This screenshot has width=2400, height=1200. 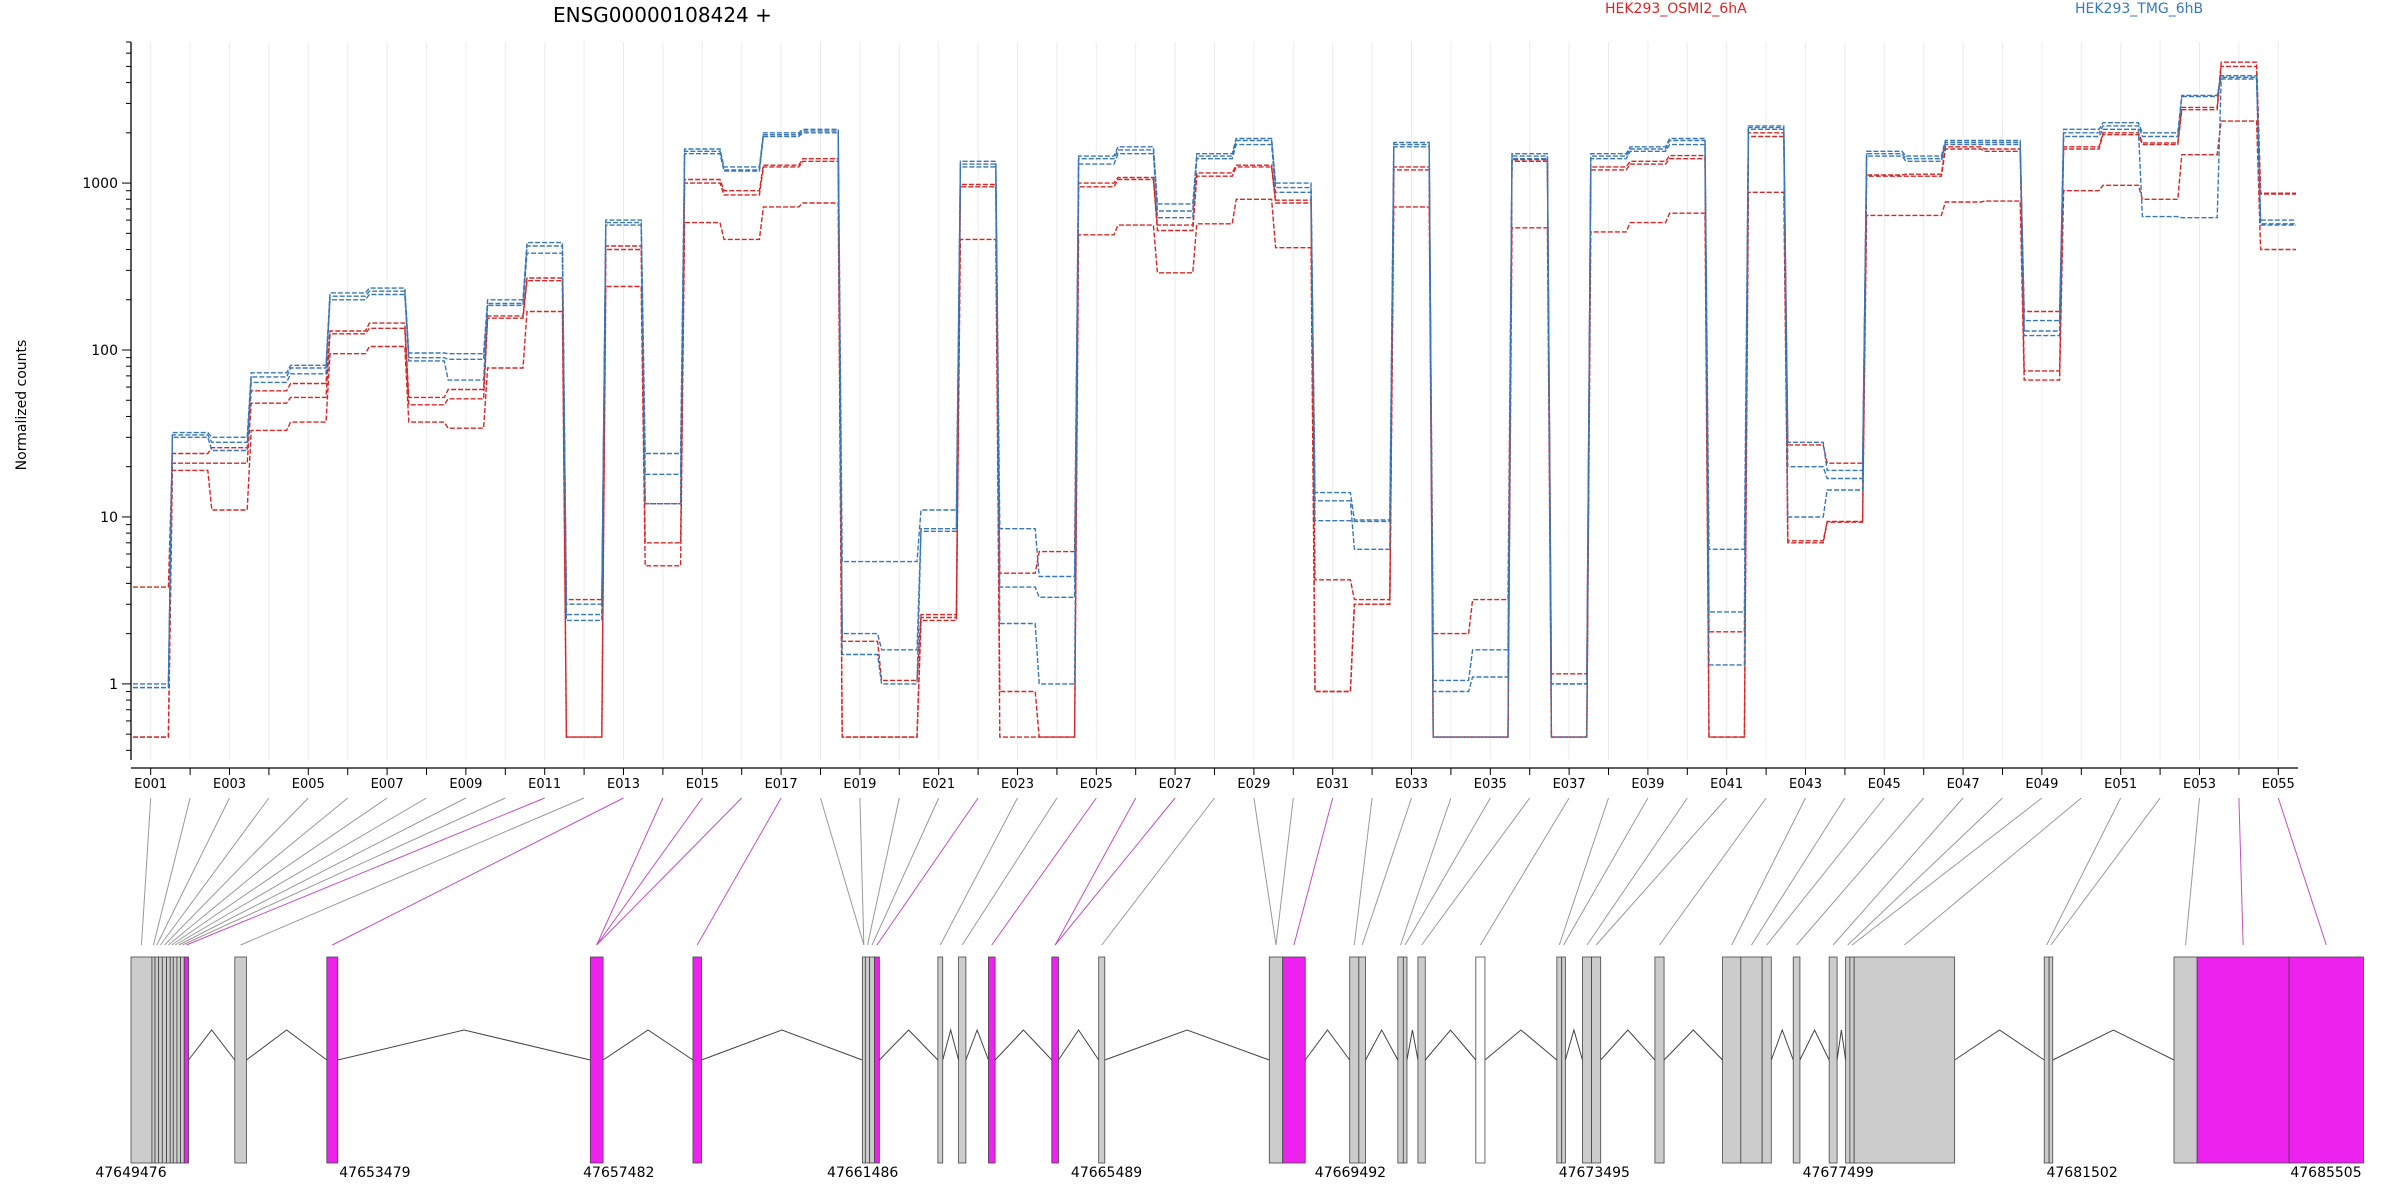 What do you see at coordinates (387, 784) in the screenshot?
I see `exon-tick-label: E007` at bounding box center [387, 784].